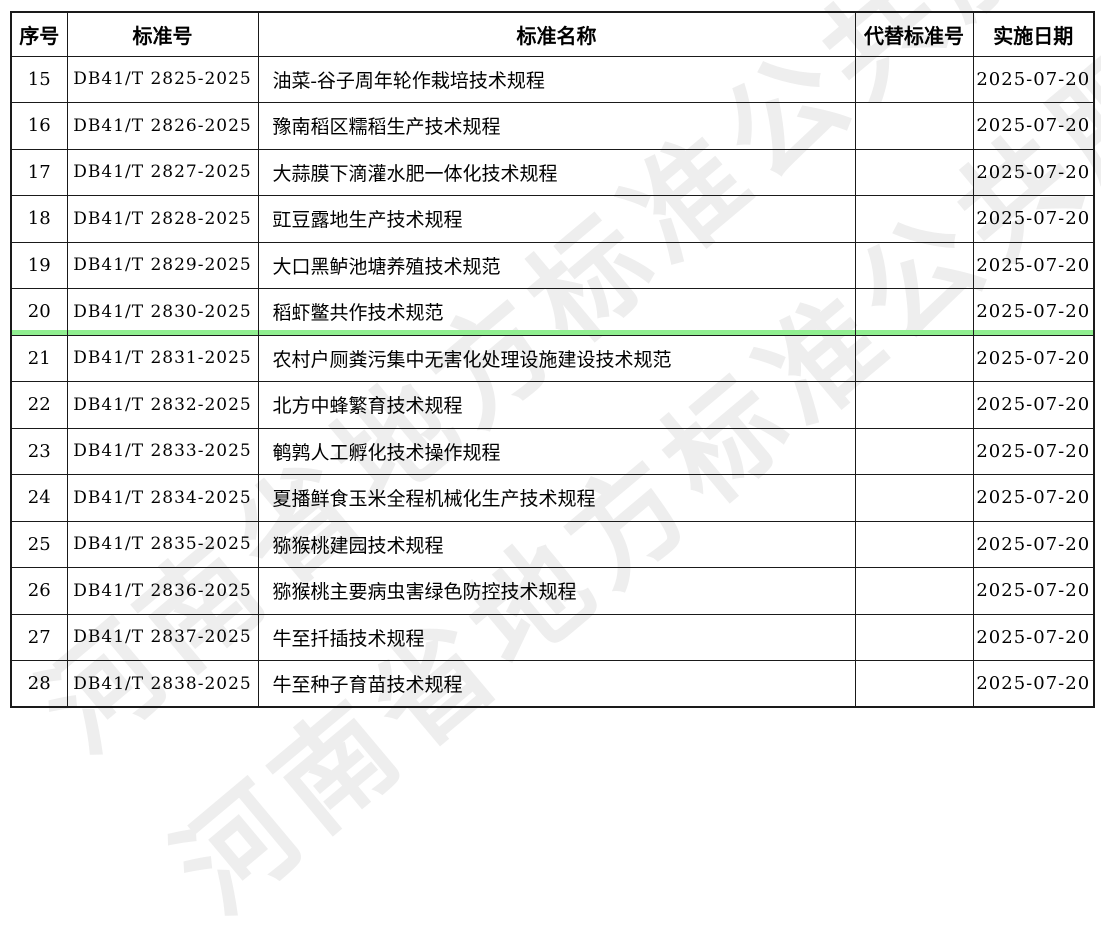 The height and width of the screenshot is (943, 1101). Describe the element at coordinates (162, 126) in the screenshot. I see `cell-standard-code: DB41/T 2826-2025` at that location.